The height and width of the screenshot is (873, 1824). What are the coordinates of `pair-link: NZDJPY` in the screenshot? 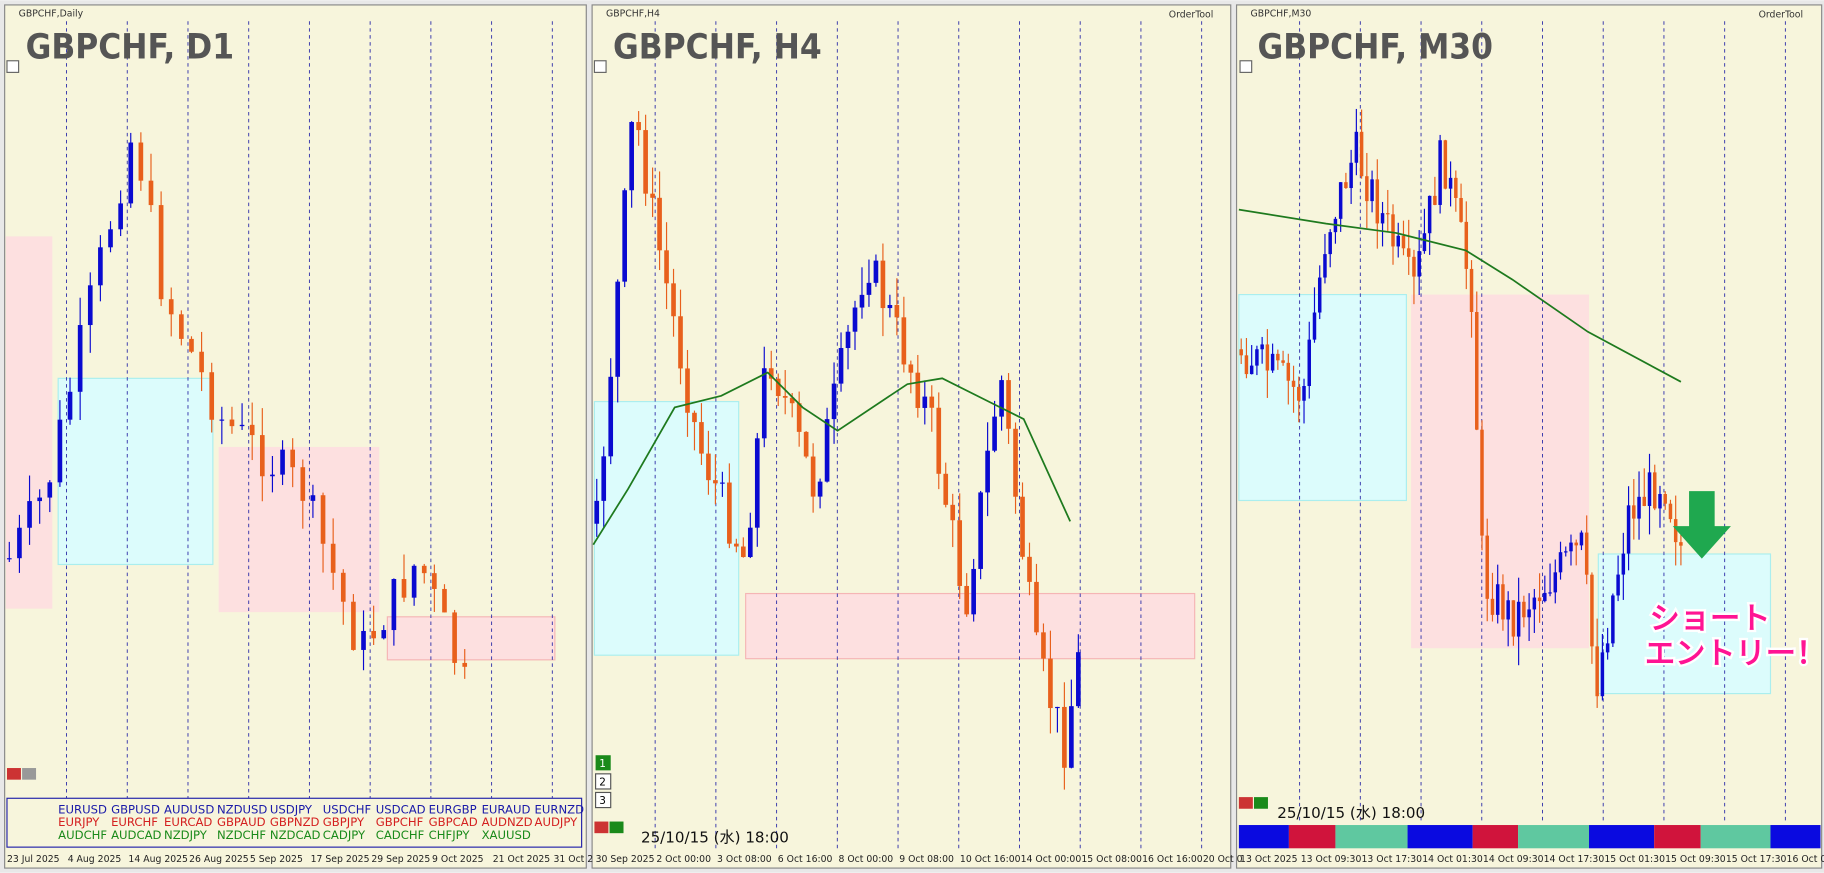 It's located at (186, 835).